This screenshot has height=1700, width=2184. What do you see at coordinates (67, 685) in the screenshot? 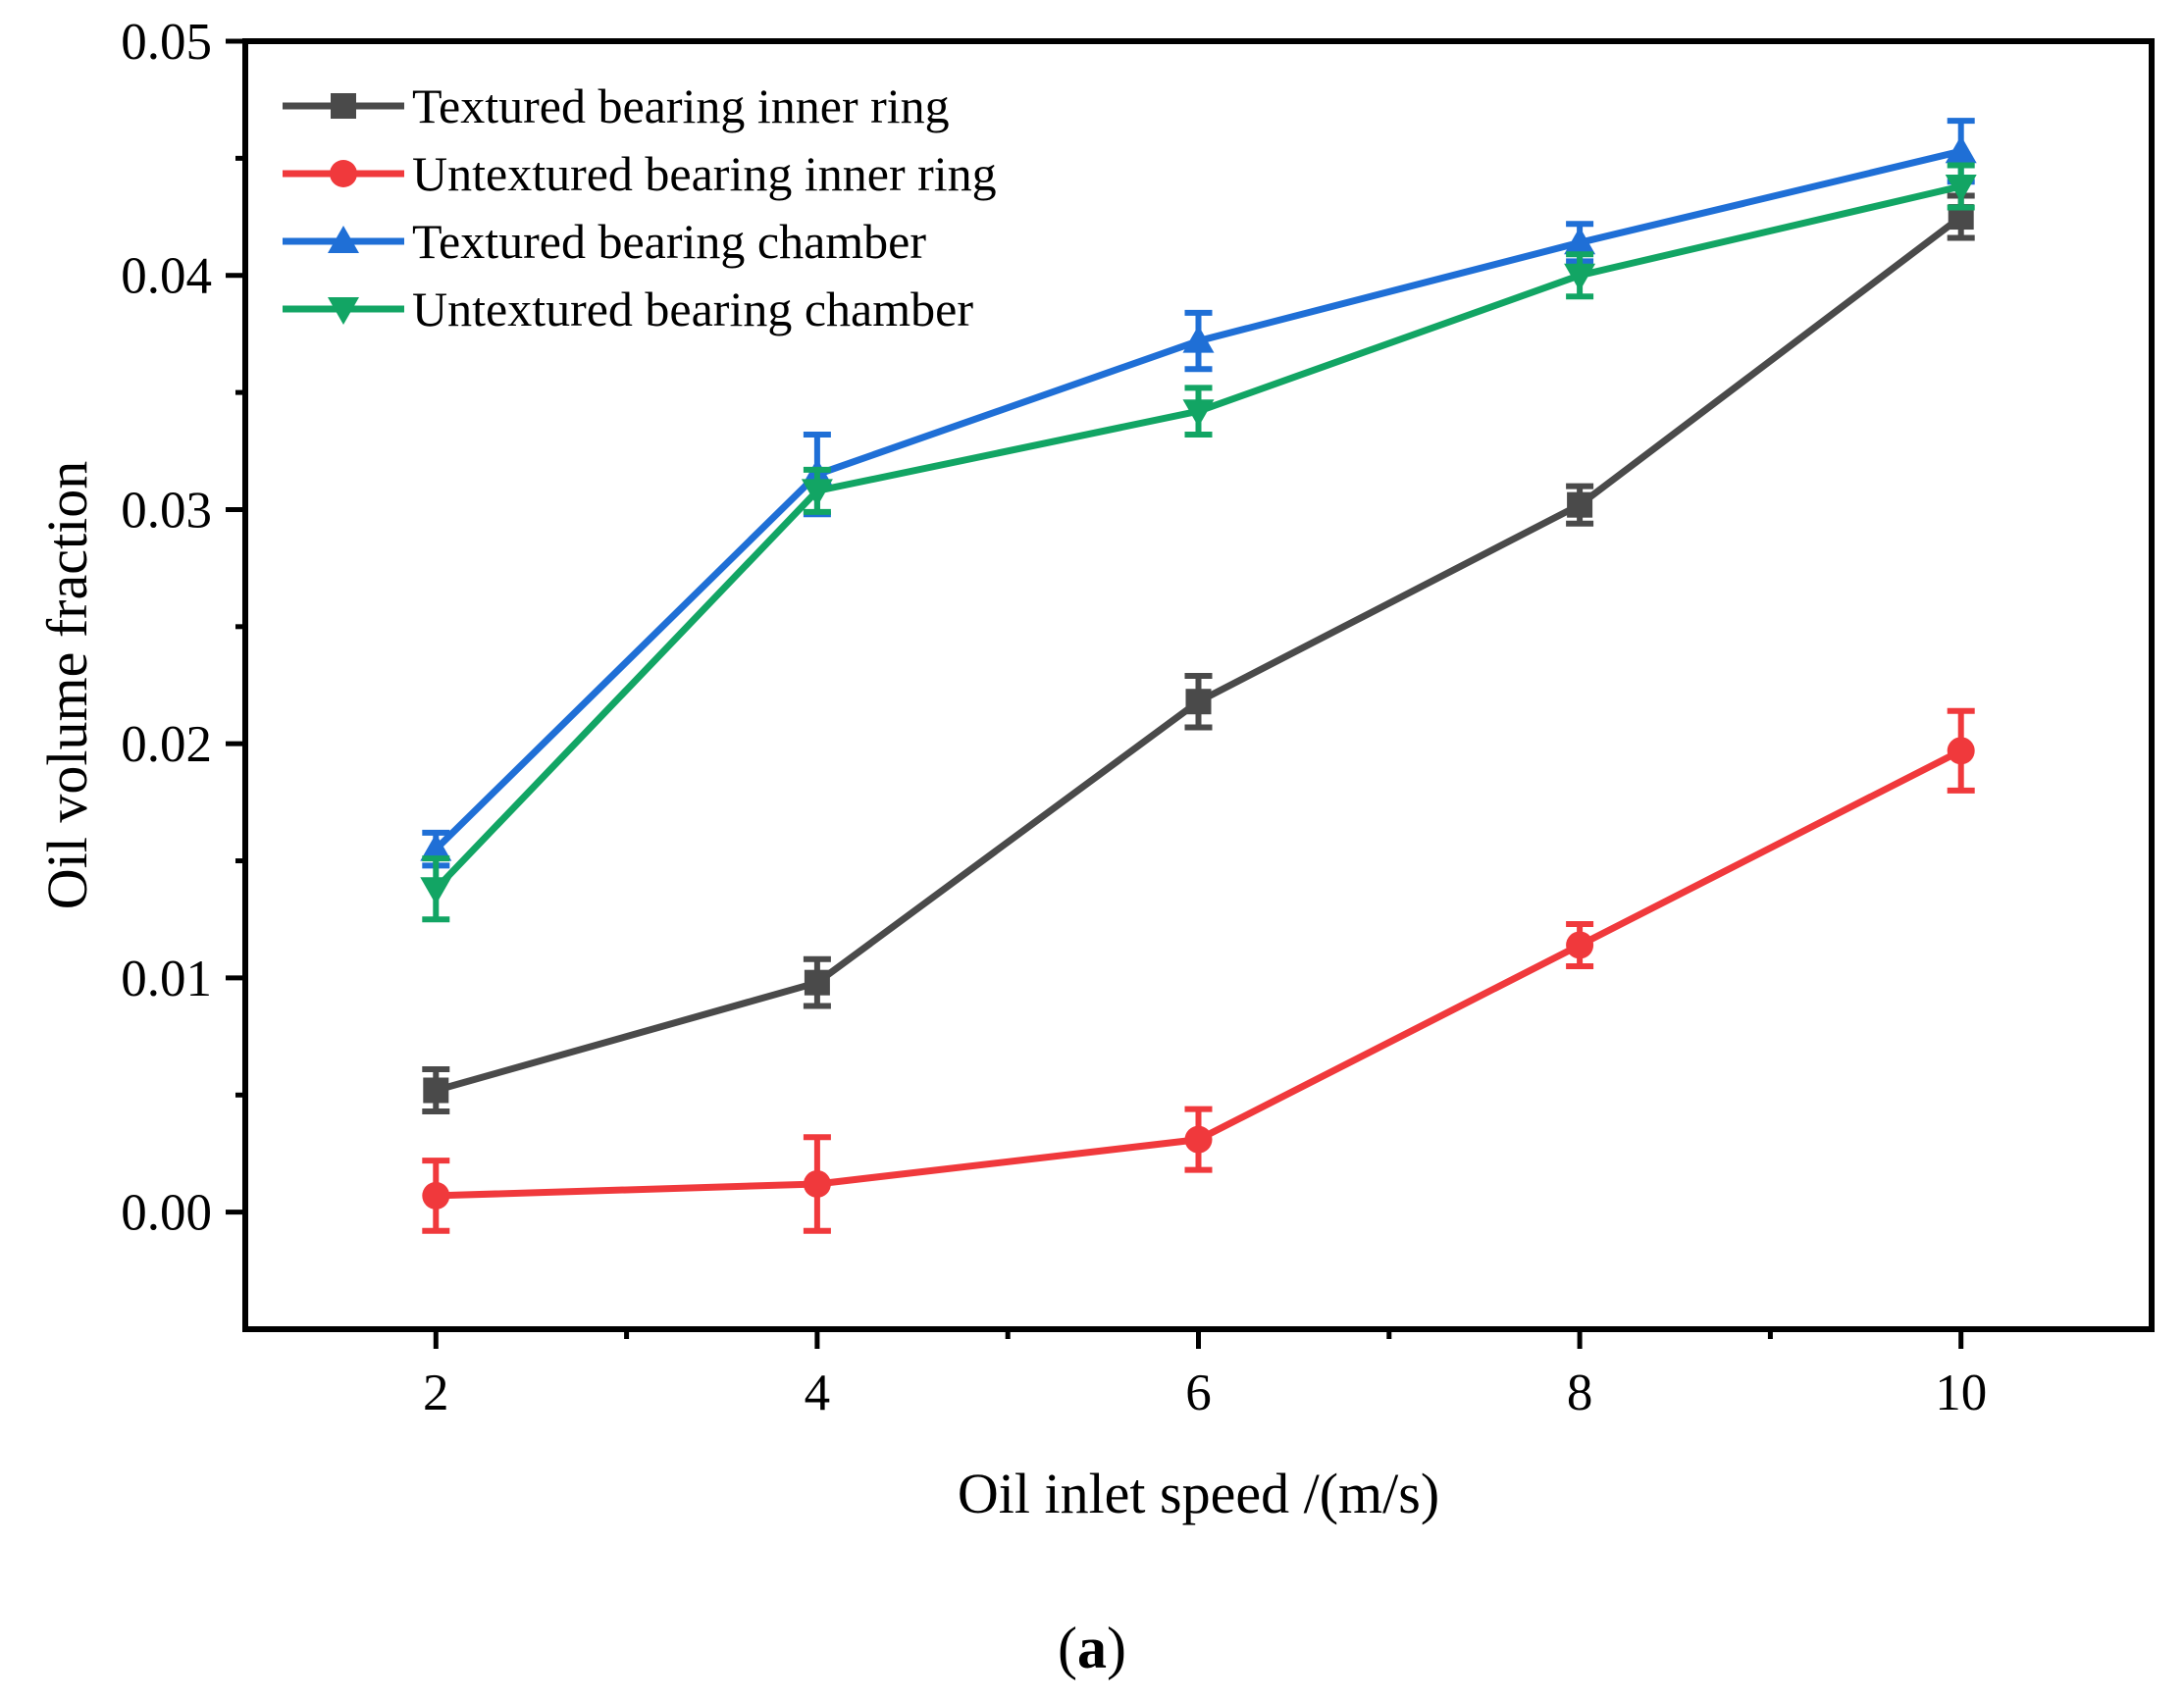
I see `y-axis-title: Oil volume fraction` at bounding box center [67, 685].